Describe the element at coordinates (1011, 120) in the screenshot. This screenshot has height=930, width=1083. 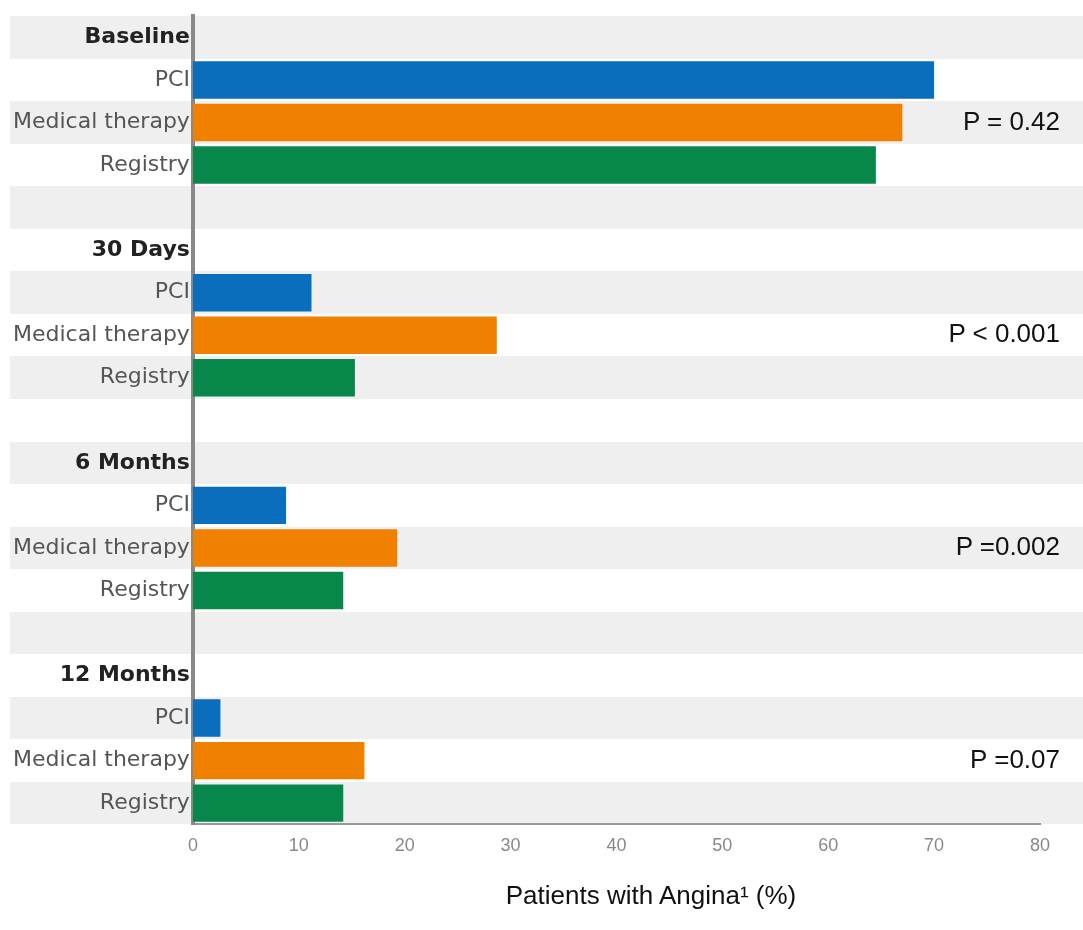
I see `annotation: P = 0.42` at that location.